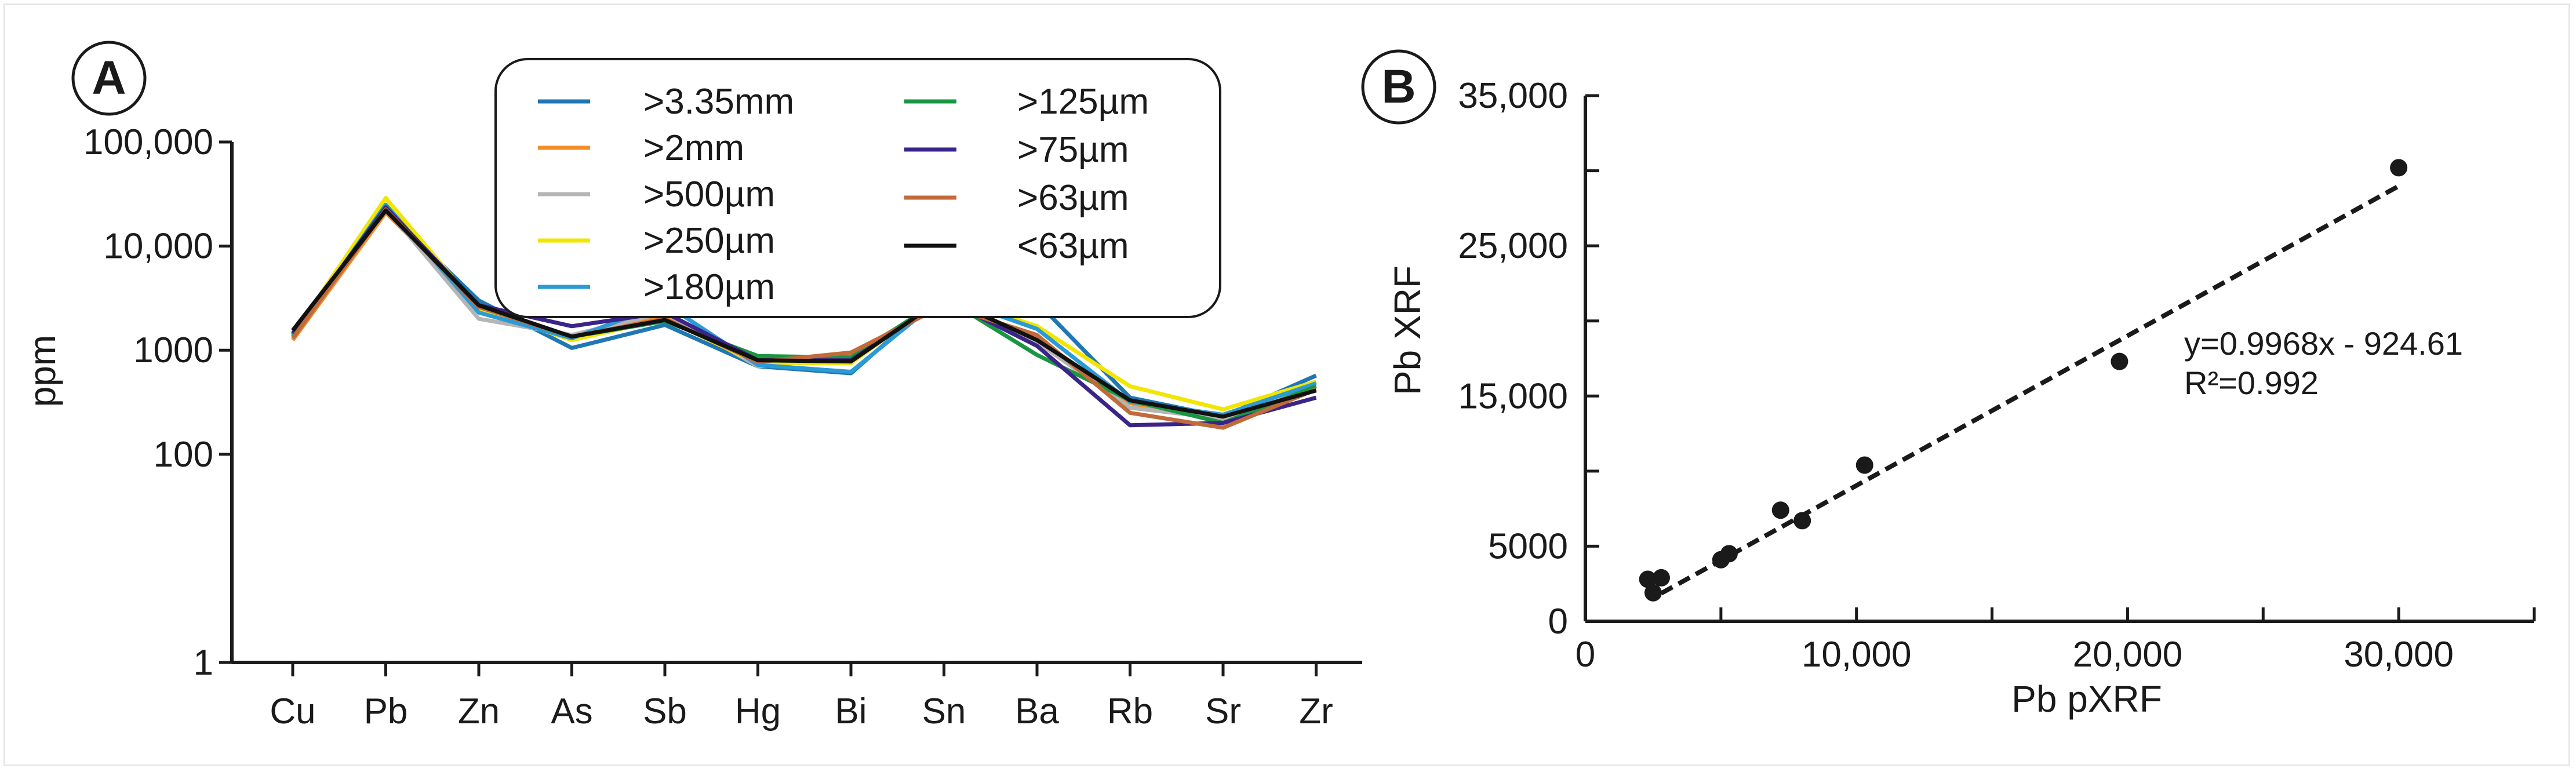  Describe the element at coordinates (2086, 699) in the screenshot. I see `panel-b-x-axis-label: Pb pXRF` at that location.